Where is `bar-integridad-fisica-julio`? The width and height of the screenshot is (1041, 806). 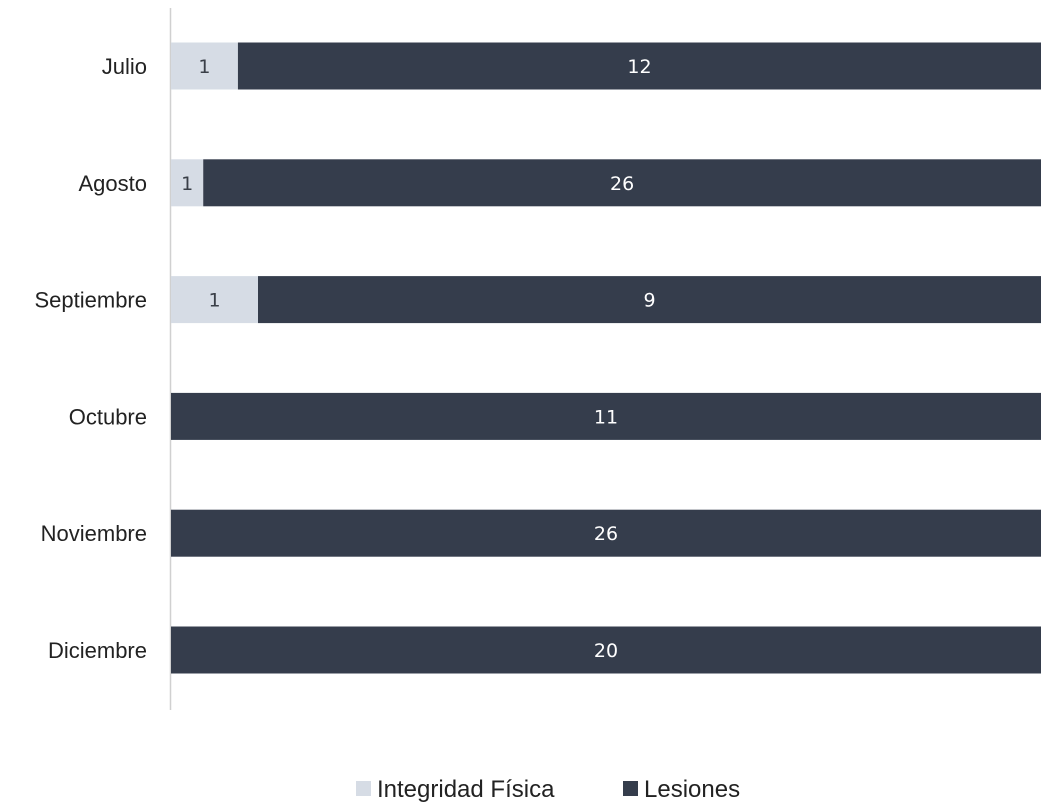 bar-integridad-fisica-julio is located at coordinates (204, 66).